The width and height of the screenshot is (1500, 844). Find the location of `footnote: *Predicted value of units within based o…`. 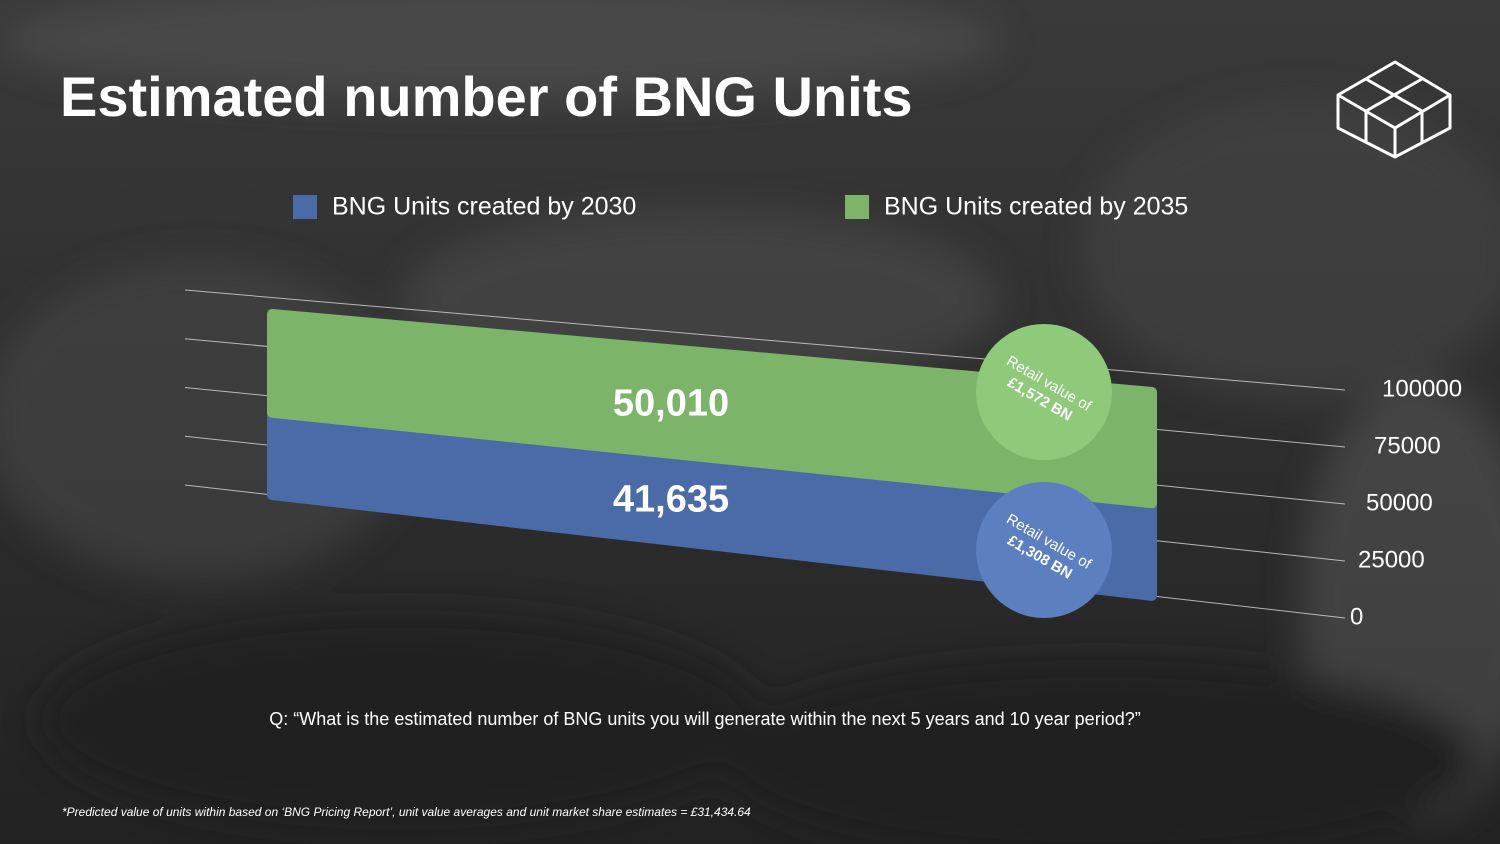

footnote: *Predicted value of units within based o… is located at coordinates (406, 812).